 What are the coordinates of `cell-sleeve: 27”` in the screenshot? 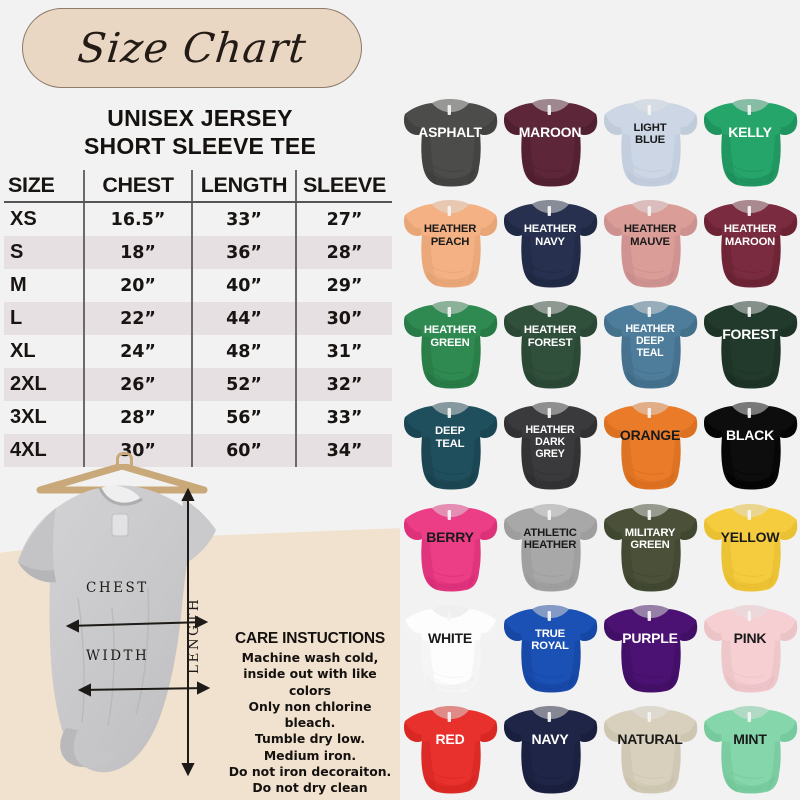 It's located at (343, 219).